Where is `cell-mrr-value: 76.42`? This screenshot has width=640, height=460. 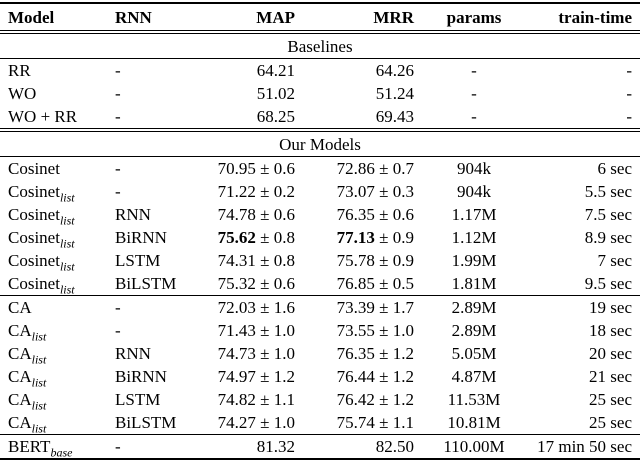 cell-mrr-value: 76.42 is located at coordinates (355, 399).